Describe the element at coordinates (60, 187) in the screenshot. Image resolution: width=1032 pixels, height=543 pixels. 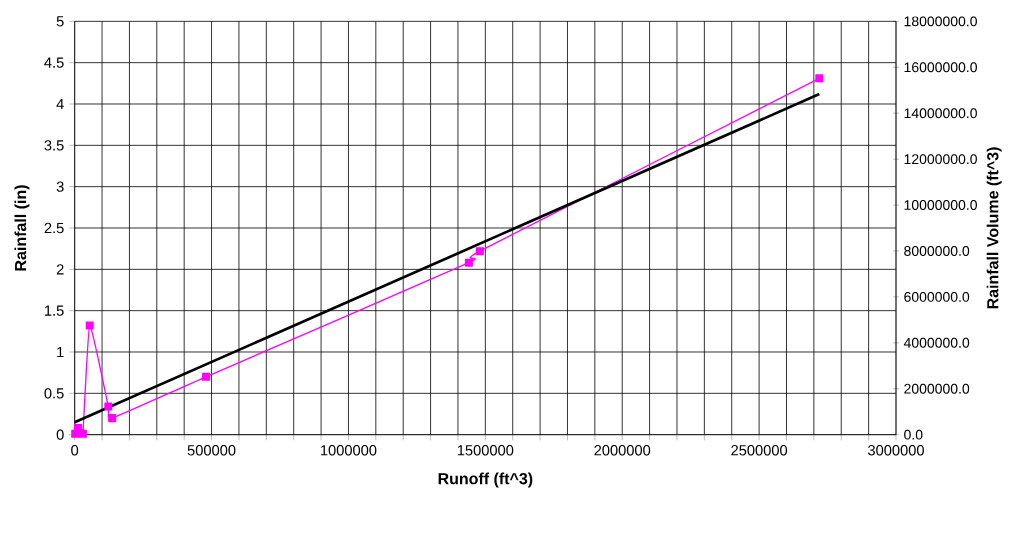
I see `y-tick-label: 3` at that location.